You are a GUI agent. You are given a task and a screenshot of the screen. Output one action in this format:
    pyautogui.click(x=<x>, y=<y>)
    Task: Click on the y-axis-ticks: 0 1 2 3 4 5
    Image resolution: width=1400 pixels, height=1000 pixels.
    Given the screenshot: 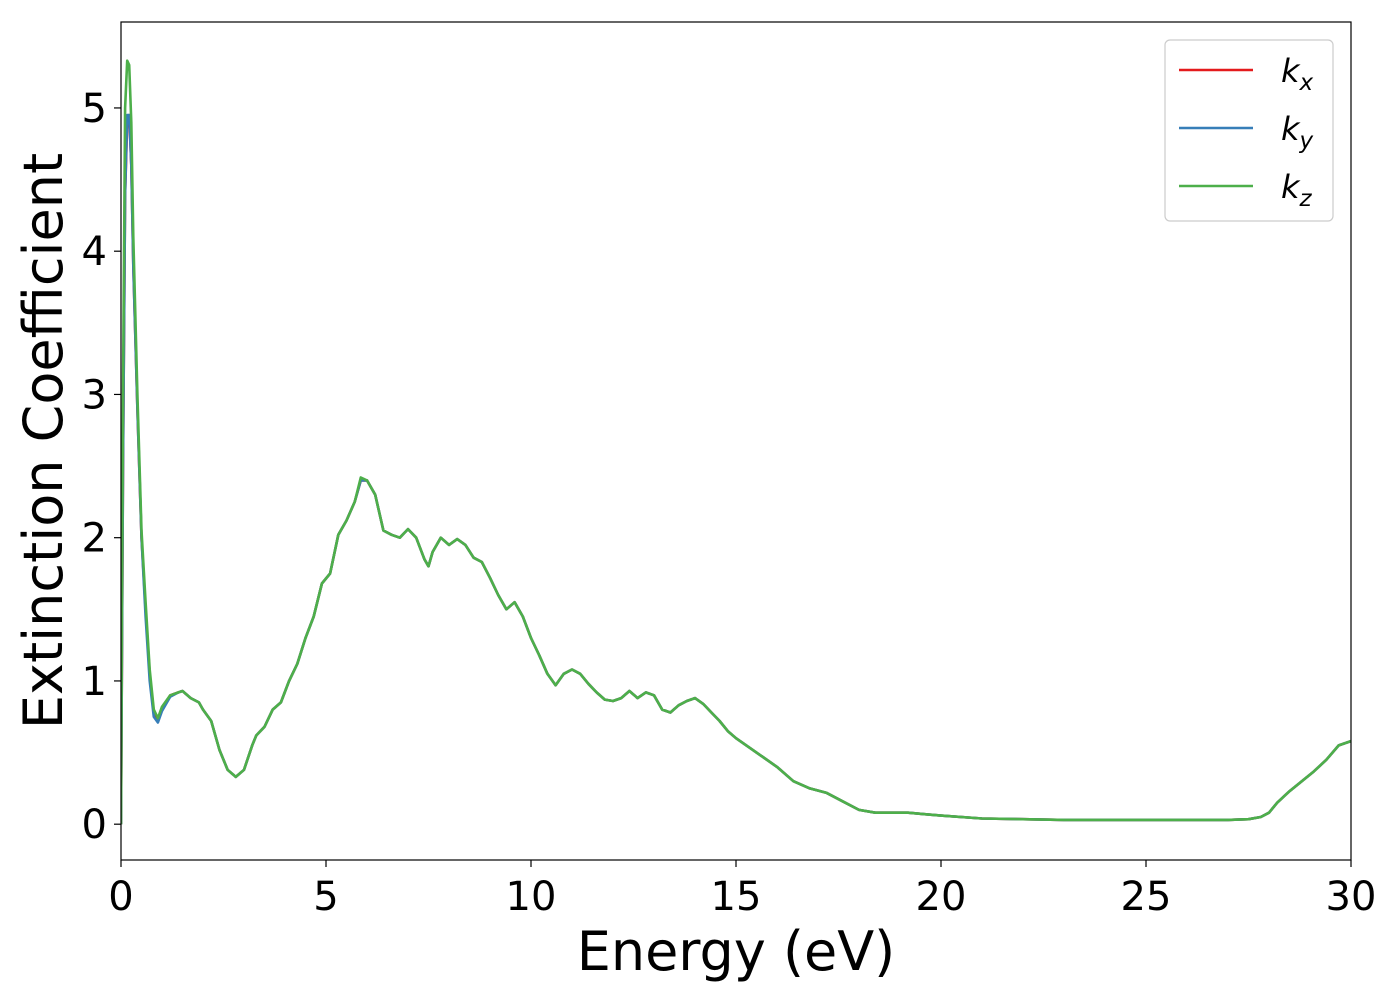 What is the action you would take?
    pyautogui.click(x=101, y=467)
    